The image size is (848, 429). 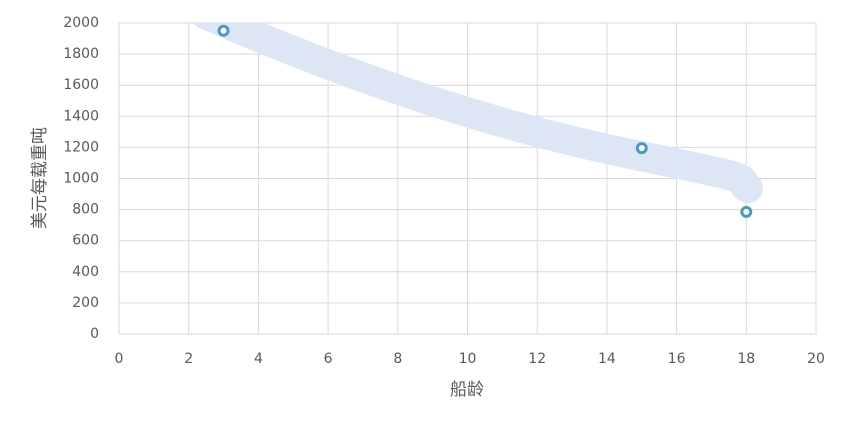 I want to click on x-tick-label: 10, so click(x=468, y=359).